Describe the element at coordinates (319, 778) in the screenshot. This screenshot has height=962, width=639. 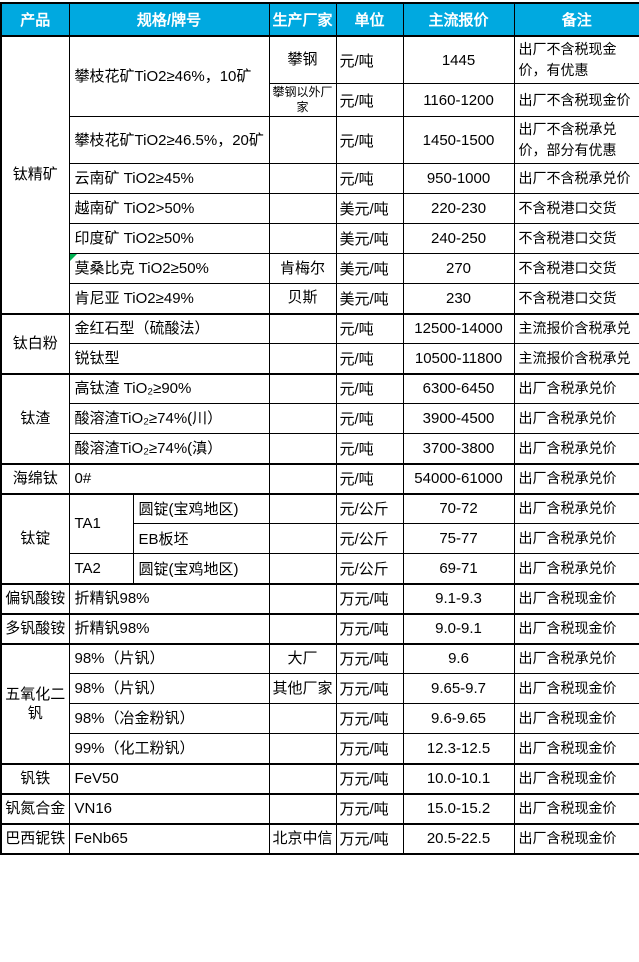
I see `table-row: 钒铁 FeV50 万元/吨 10.0-10.1 出厂含税现金价` at that location.